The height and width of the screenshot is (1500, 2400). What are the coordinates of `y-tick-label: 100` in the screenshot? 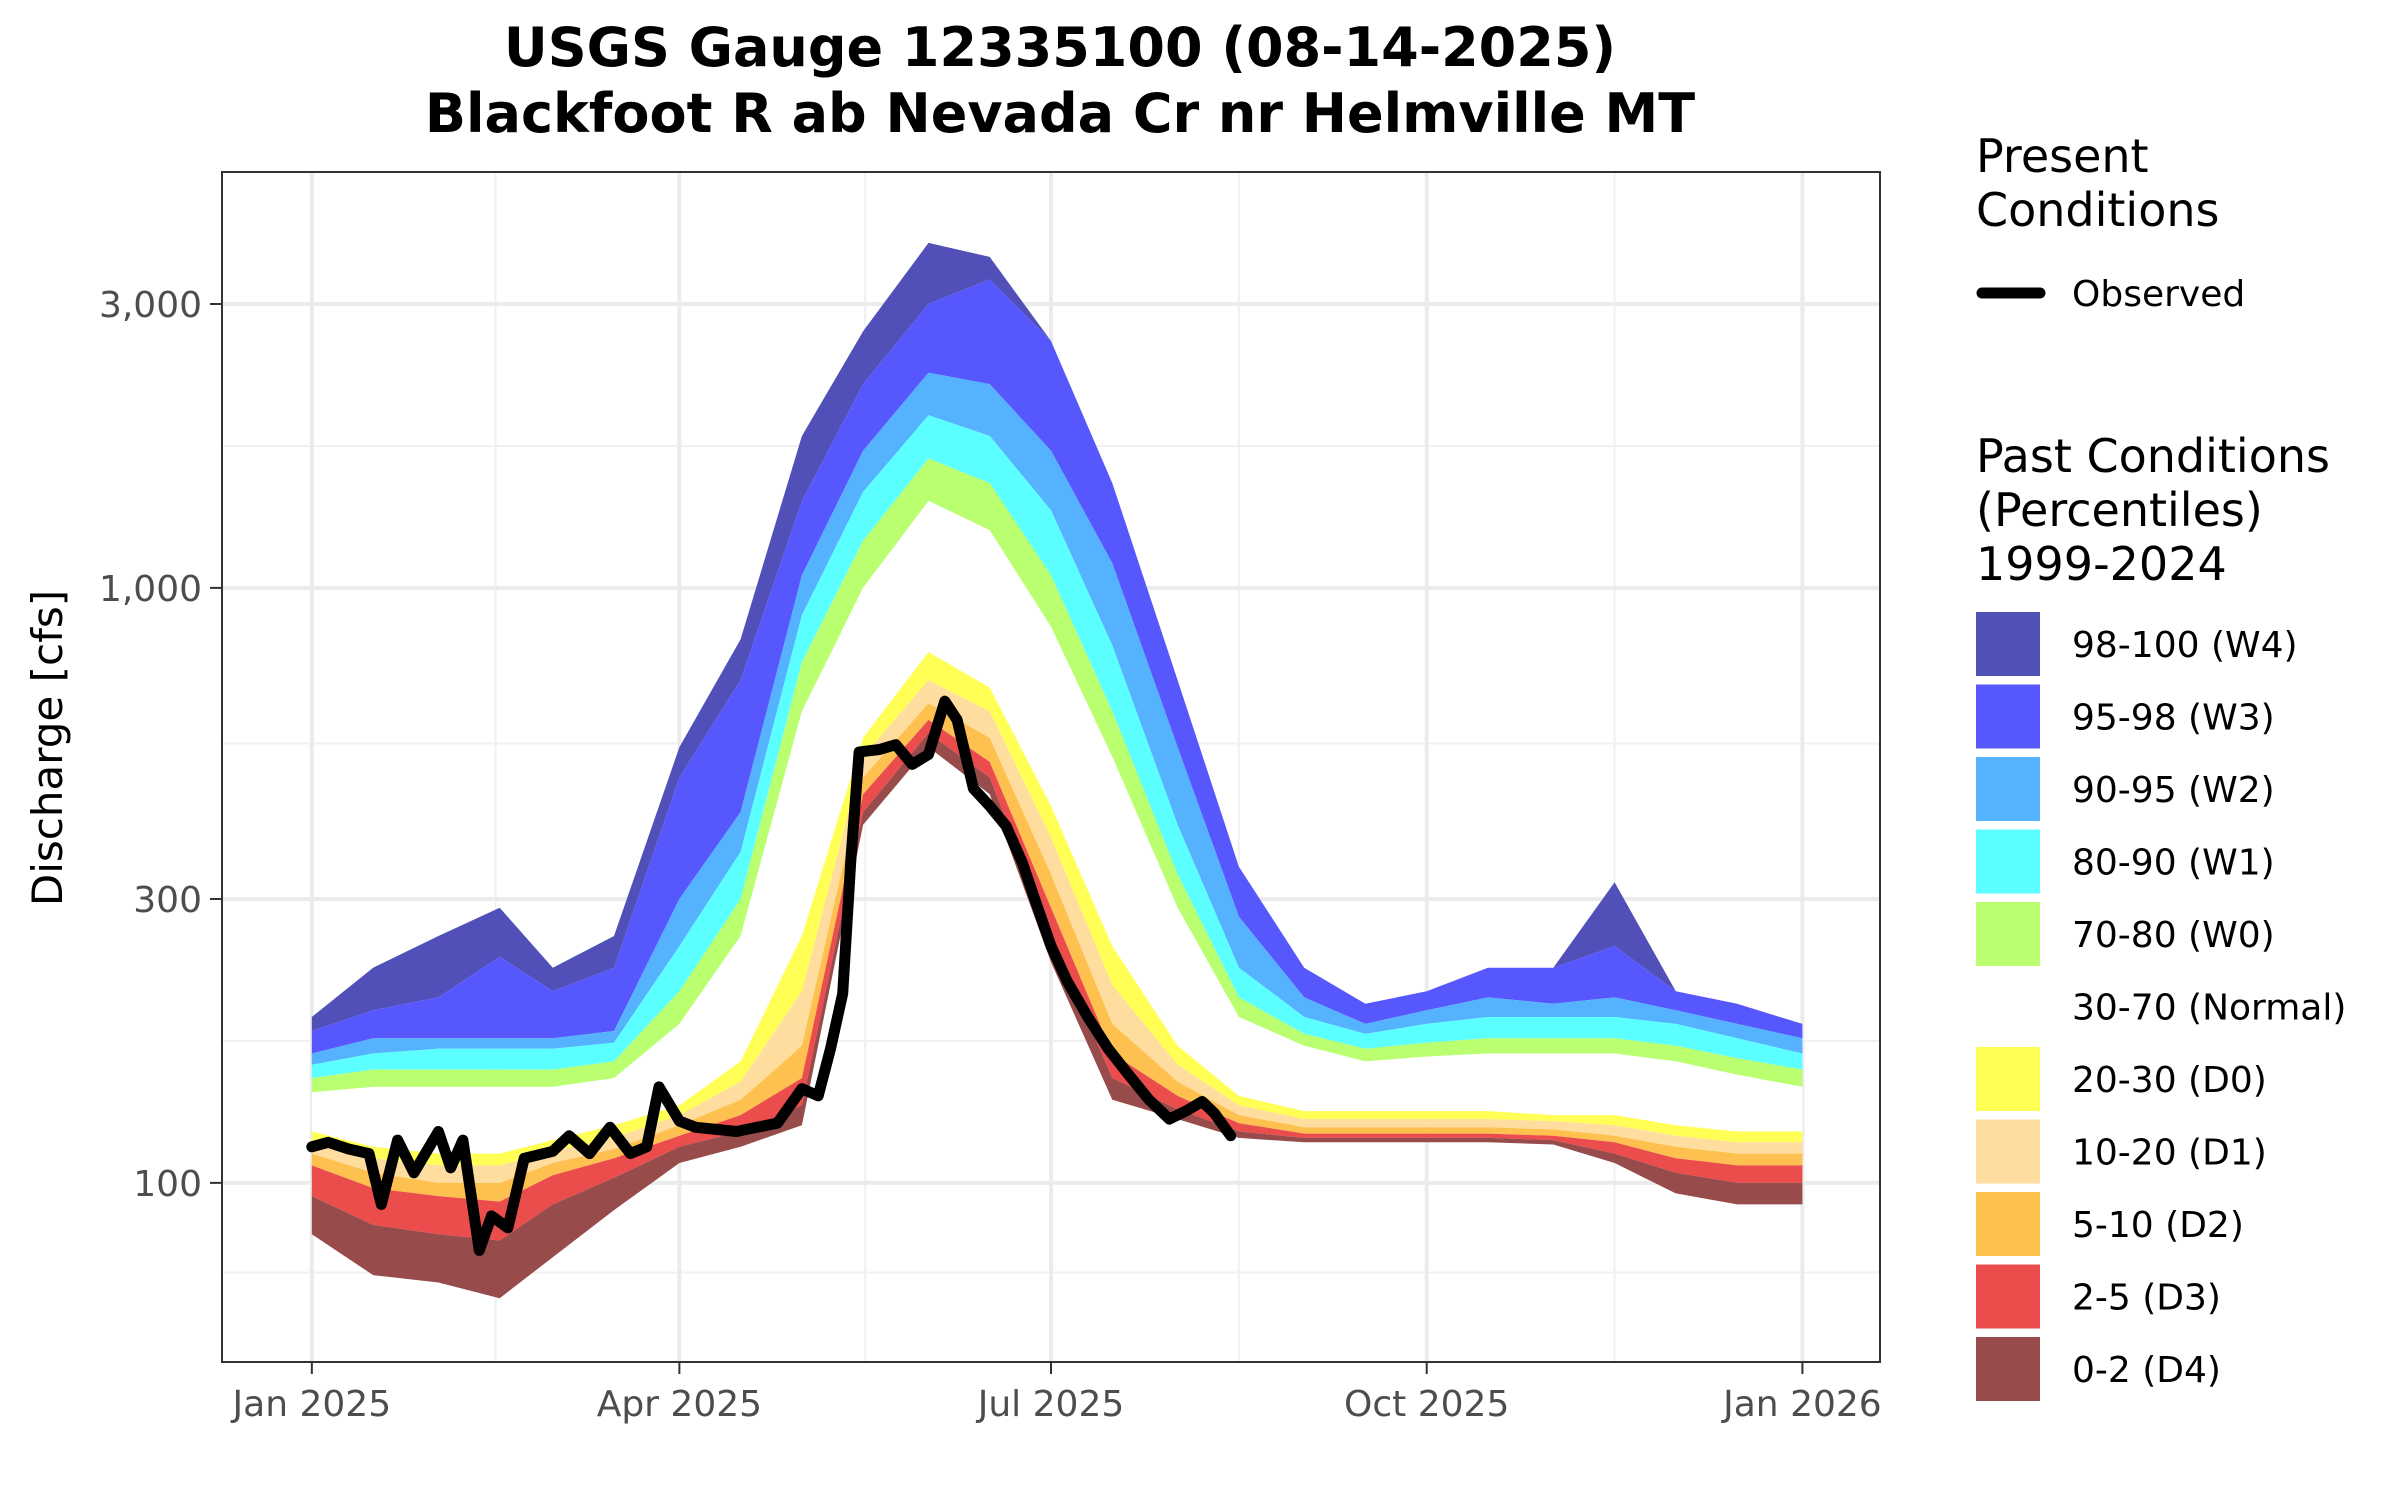 It's located at (167, 1184).